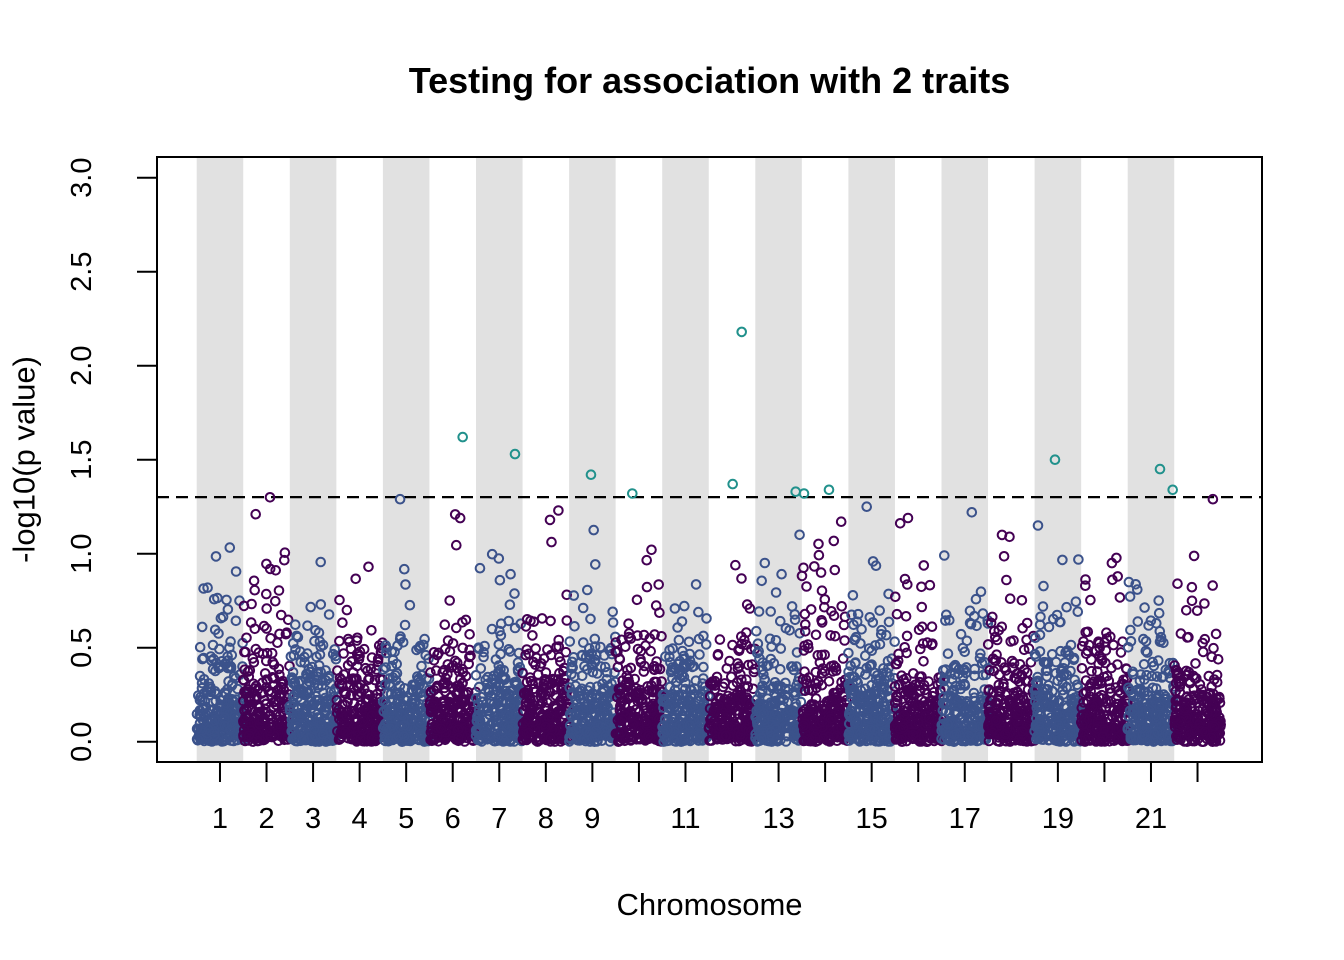 The image size is (1344, 960). I want to click on x-tick-label: 7, so click(499, 819).